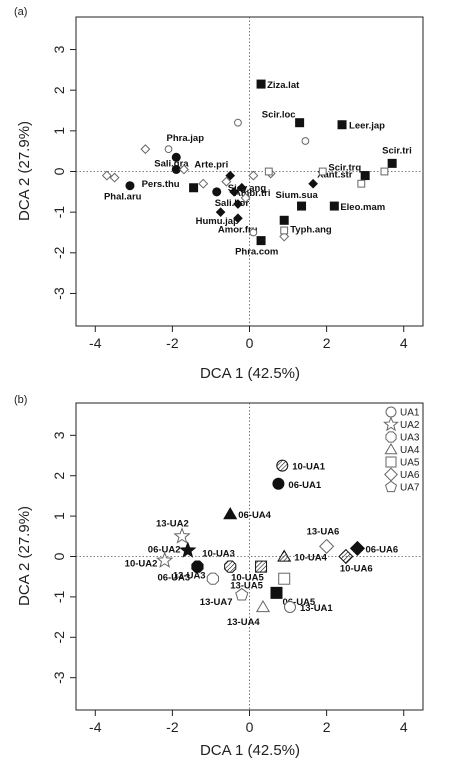  What do you see at coordinates (164, 549) in the screenshot?
I see `site-label: 06-UA2` at bounding box center [164, 549].